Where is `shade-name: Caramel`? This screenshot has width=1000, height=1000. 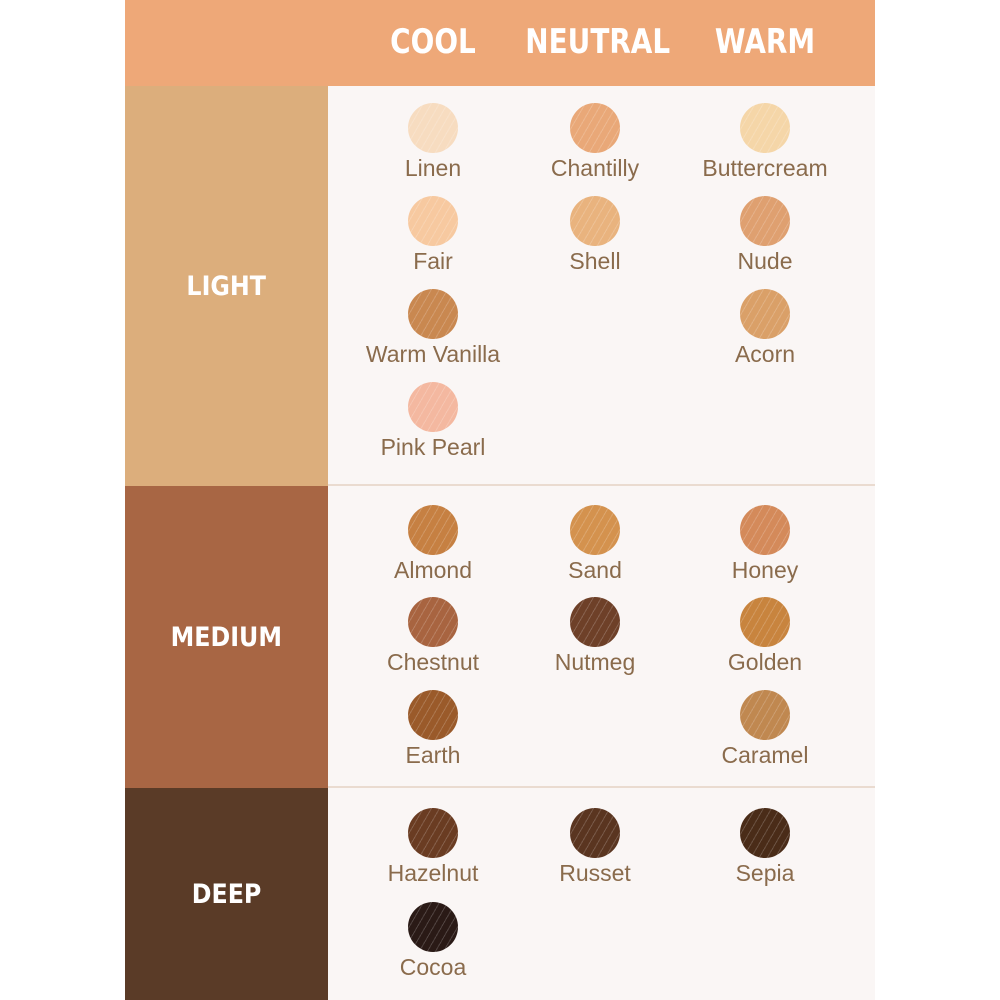 shade-name: Caramel is located at coordinates (765, 755).